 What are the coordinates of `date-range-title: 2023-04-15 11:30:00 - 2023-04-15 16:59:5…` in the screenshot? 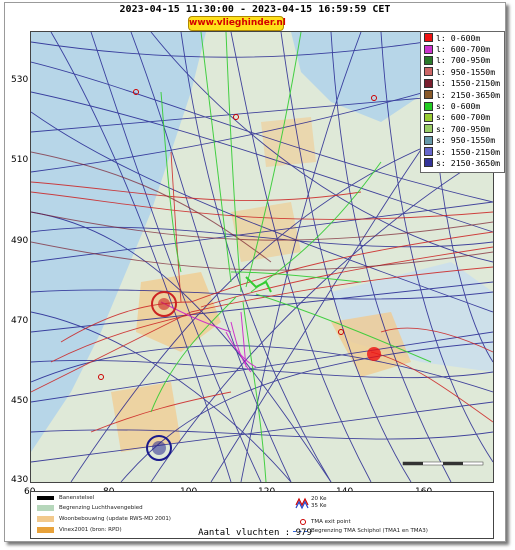 It's located at (255, 9).